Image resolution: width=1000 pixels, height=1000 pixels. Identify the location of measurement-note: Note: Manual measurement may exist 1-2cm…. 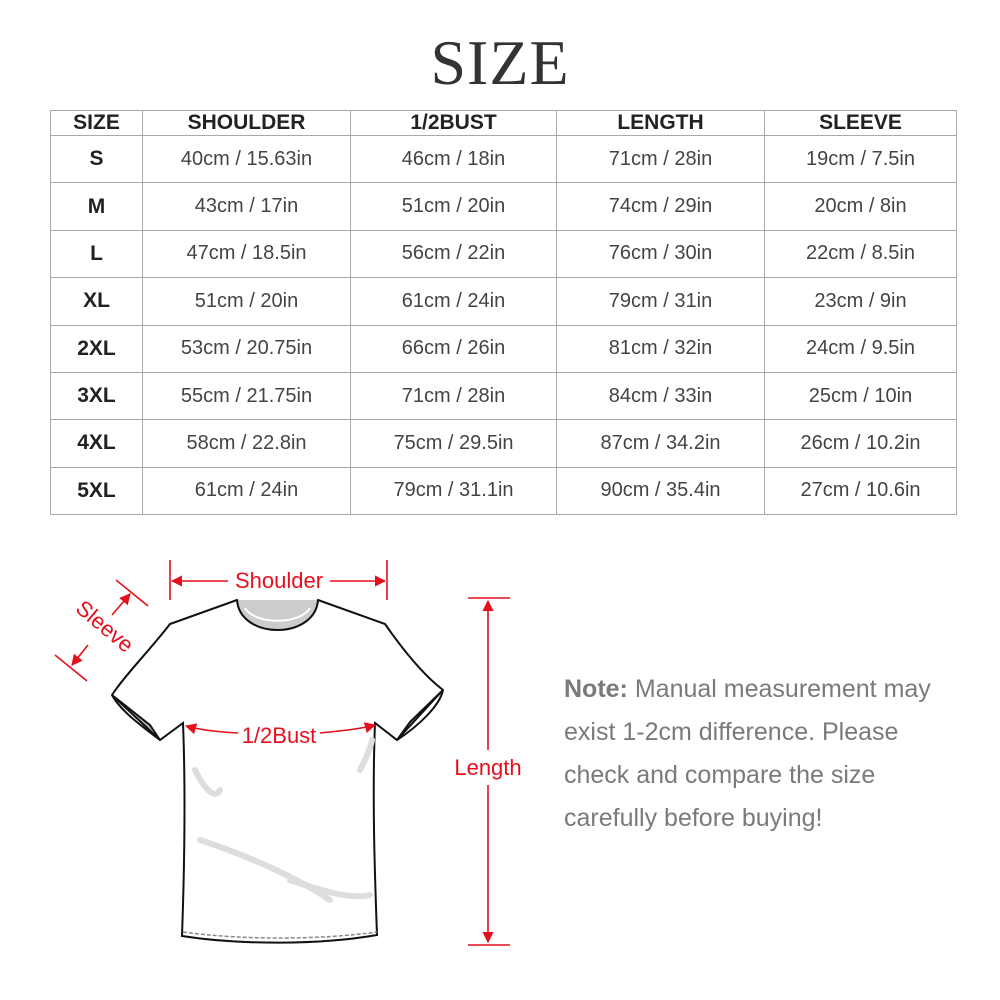
(764, 754).